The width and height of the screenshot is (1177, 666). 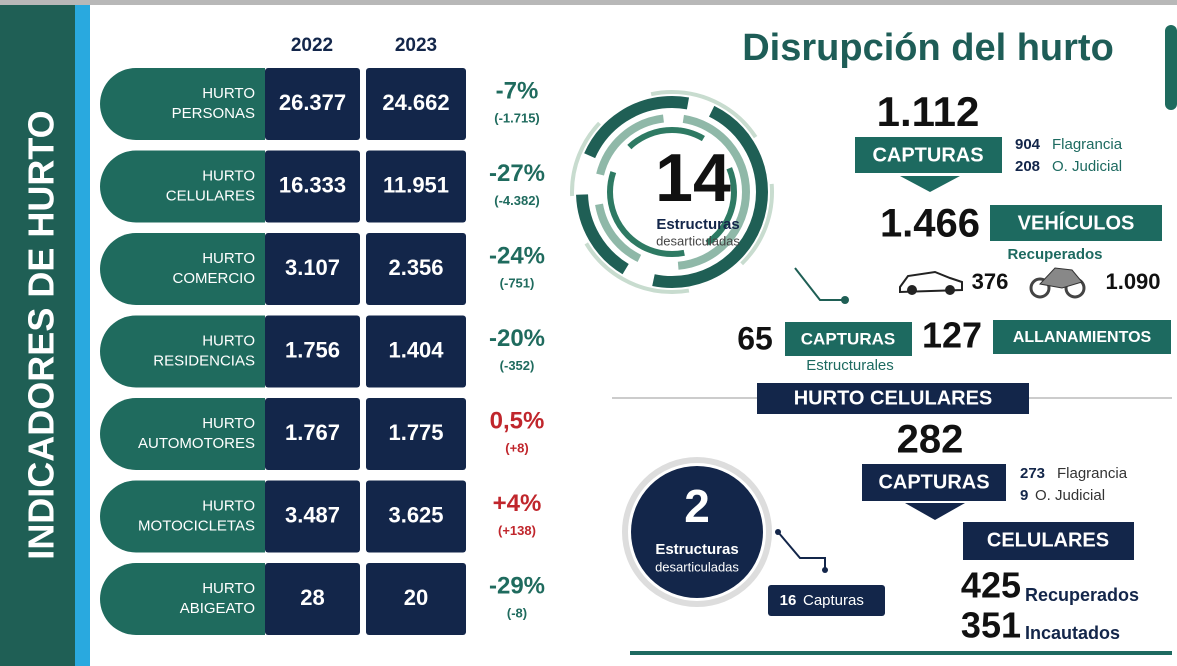 I want to click on value: 3.625, so click(x=415, y=514).